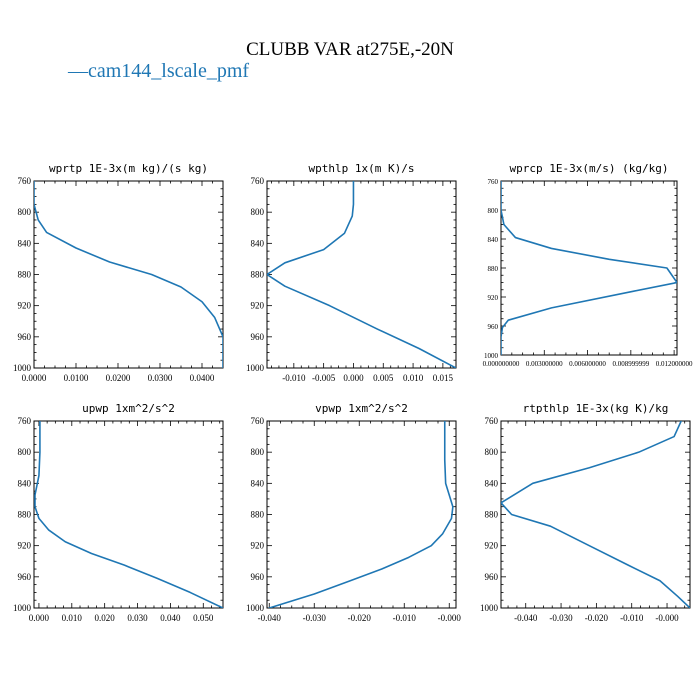 The height and width of the screenshot is (700, 700). What do you see at coordinates (501, 364) in the screenshot?
I see `x-tick-label: 0.000000000` at bounding box center [501, 364].